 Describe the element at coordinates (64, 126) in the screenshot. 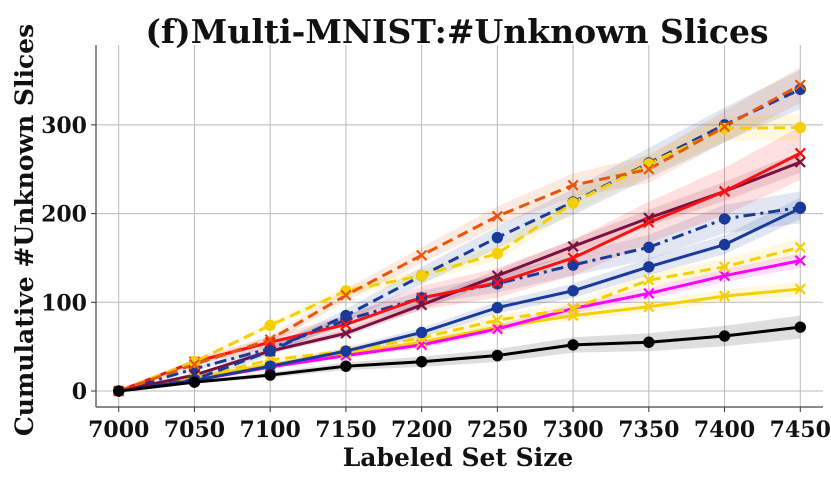

I see `y-tick-label: 300` at that location.